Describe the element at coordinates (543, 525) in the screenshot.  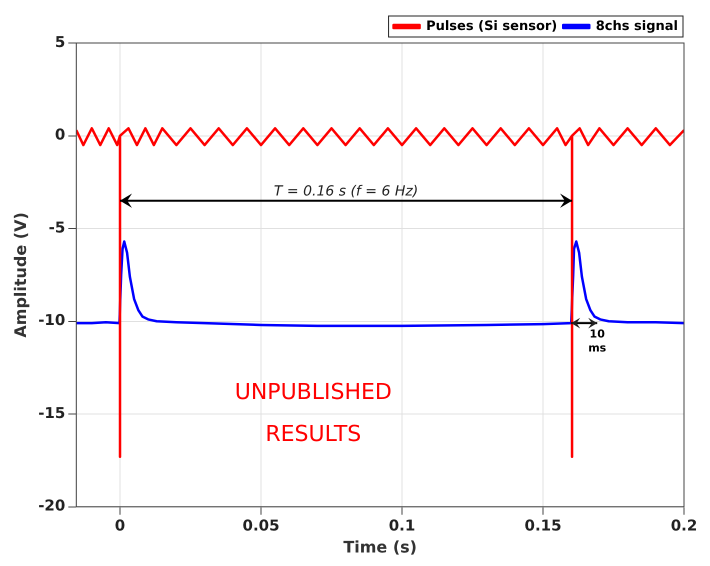
I see `x-tick-label: 0.15` at that location.